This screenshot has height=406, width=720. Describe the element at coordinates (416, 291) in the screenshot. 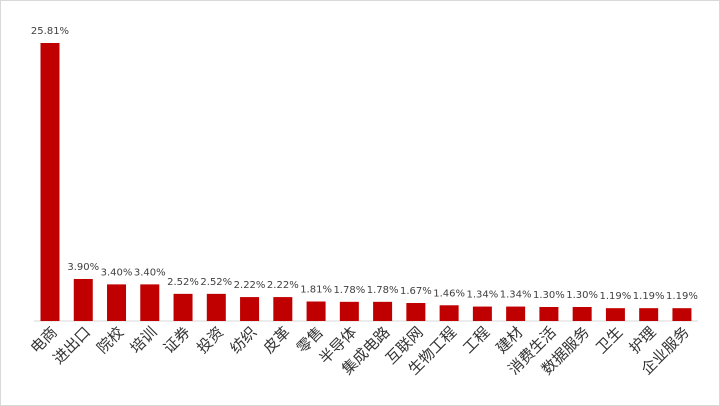

I see `value-label: 1.67%` at that location.